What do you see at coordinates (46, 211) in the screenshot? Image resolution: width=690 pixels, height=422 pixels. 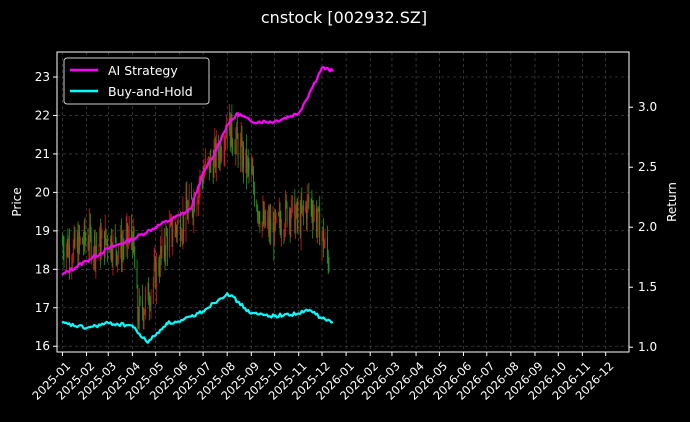 I see `y-axis-left: 16 17 18 19 20 21 22 23` at bounding box center [46, 211].